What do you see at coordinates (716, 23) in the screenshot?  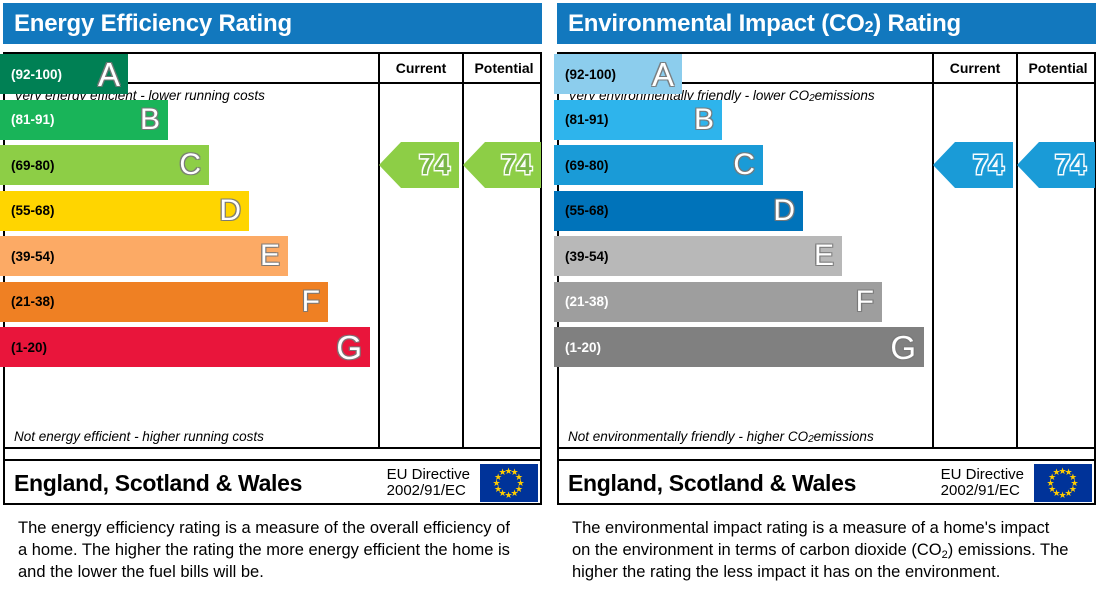 I see `panel-title-text: Environmental Impact (CO` at bounding box center [716, 23].